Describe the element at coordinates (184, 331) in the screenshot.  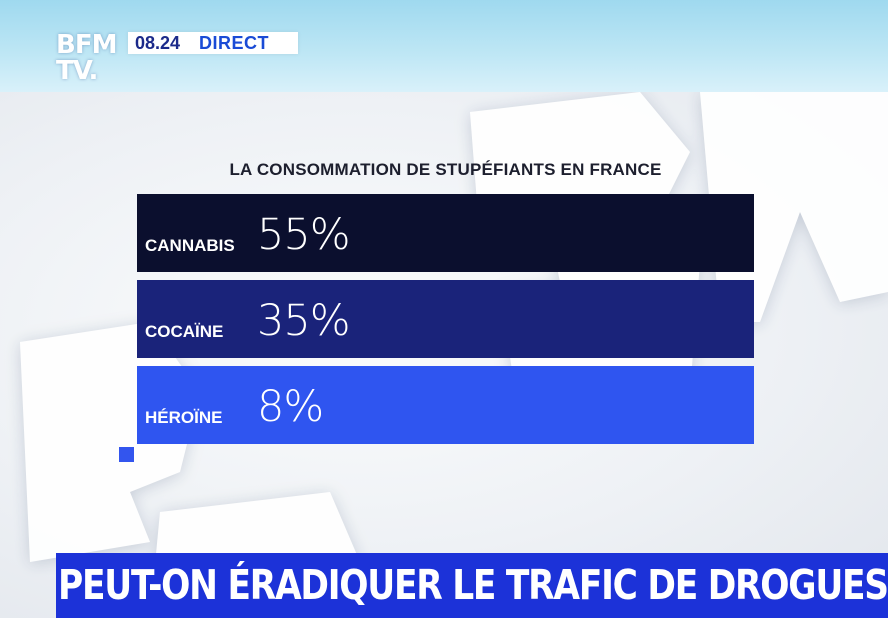
I see `row-label: COCAÏNE` at that location.